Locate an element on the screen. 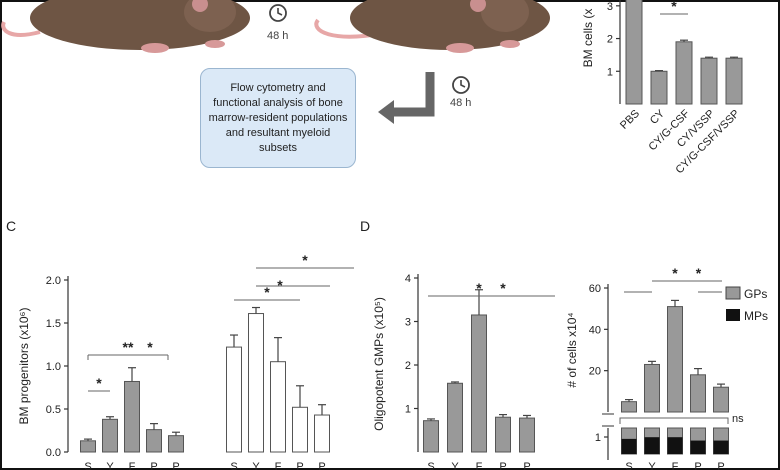 This screenshot has height=470, width=780. x-tick-label: CY is located at coordinates (658, 117).